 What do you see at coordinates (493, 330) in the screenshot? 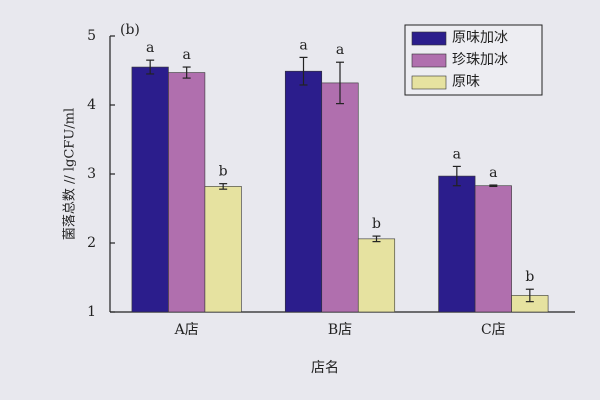
I see `x-tick-label: C店` at bounding box center [493, 330].